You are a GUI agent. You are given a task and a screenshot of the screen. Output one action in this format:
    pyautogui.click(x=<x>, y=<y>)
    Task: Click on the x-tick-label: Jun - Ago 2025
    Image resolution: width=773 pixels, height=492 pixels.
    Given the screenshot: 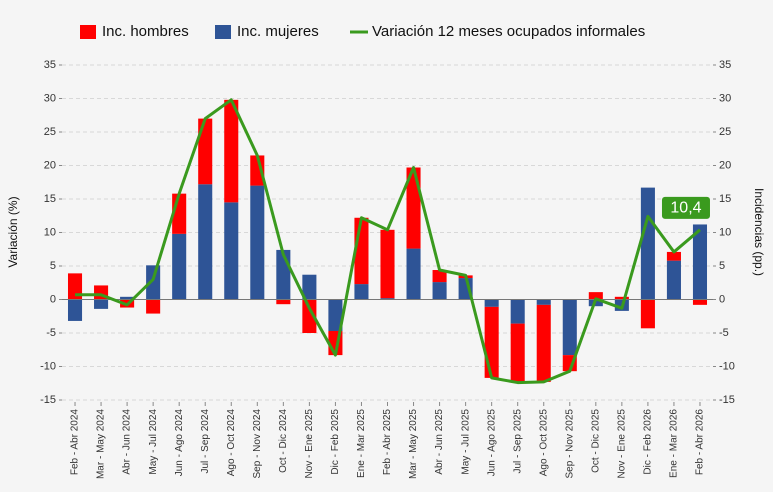 What is the action you would take?
    pyautogui.click(x=491, y=443)
    